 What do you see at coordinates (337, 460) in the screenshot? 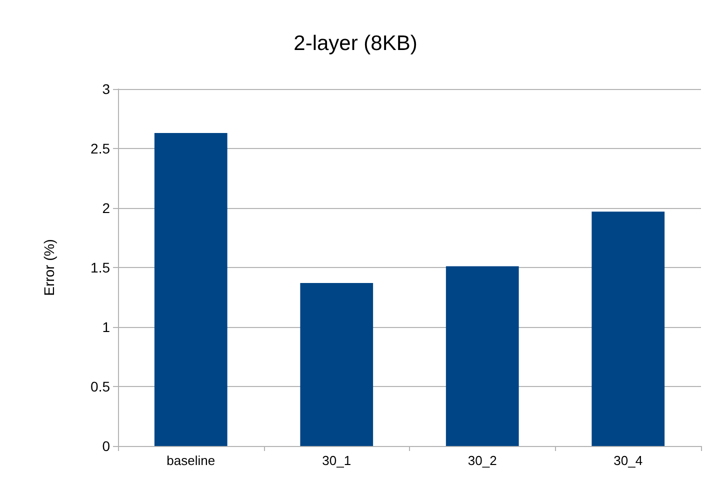
I see `x-tick-label: 30_1` at bounding box center [337, 460].